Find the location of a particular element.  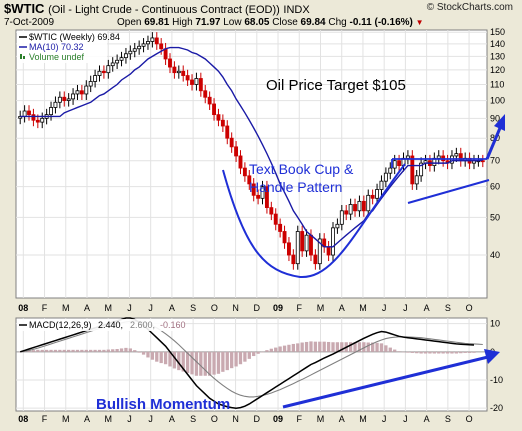

price-x-tick: F is located at coordinates (45, 308).